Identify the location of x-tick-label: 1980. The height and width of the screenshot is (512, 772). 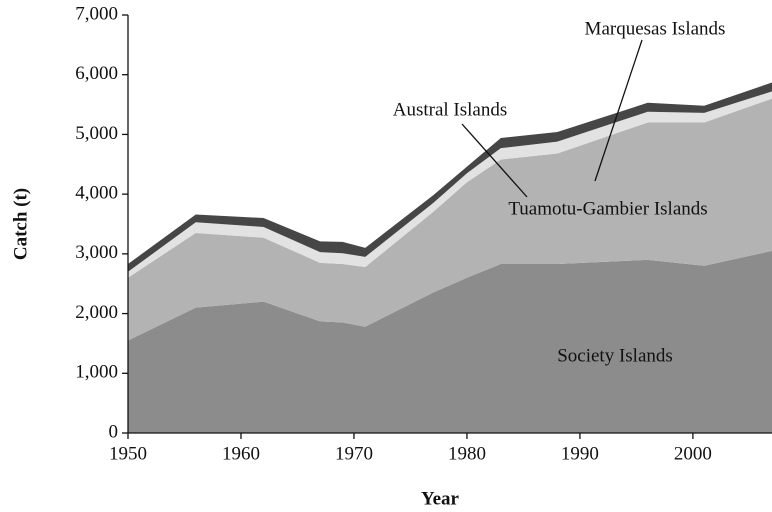
(467, 453).